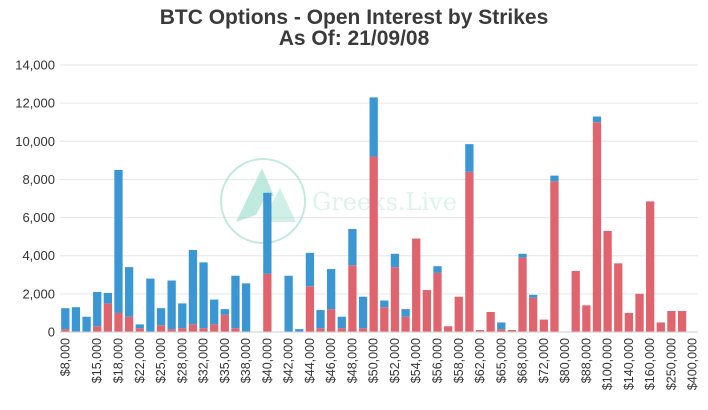  I want to click on watermark-ring-icon, so click(263, 201).